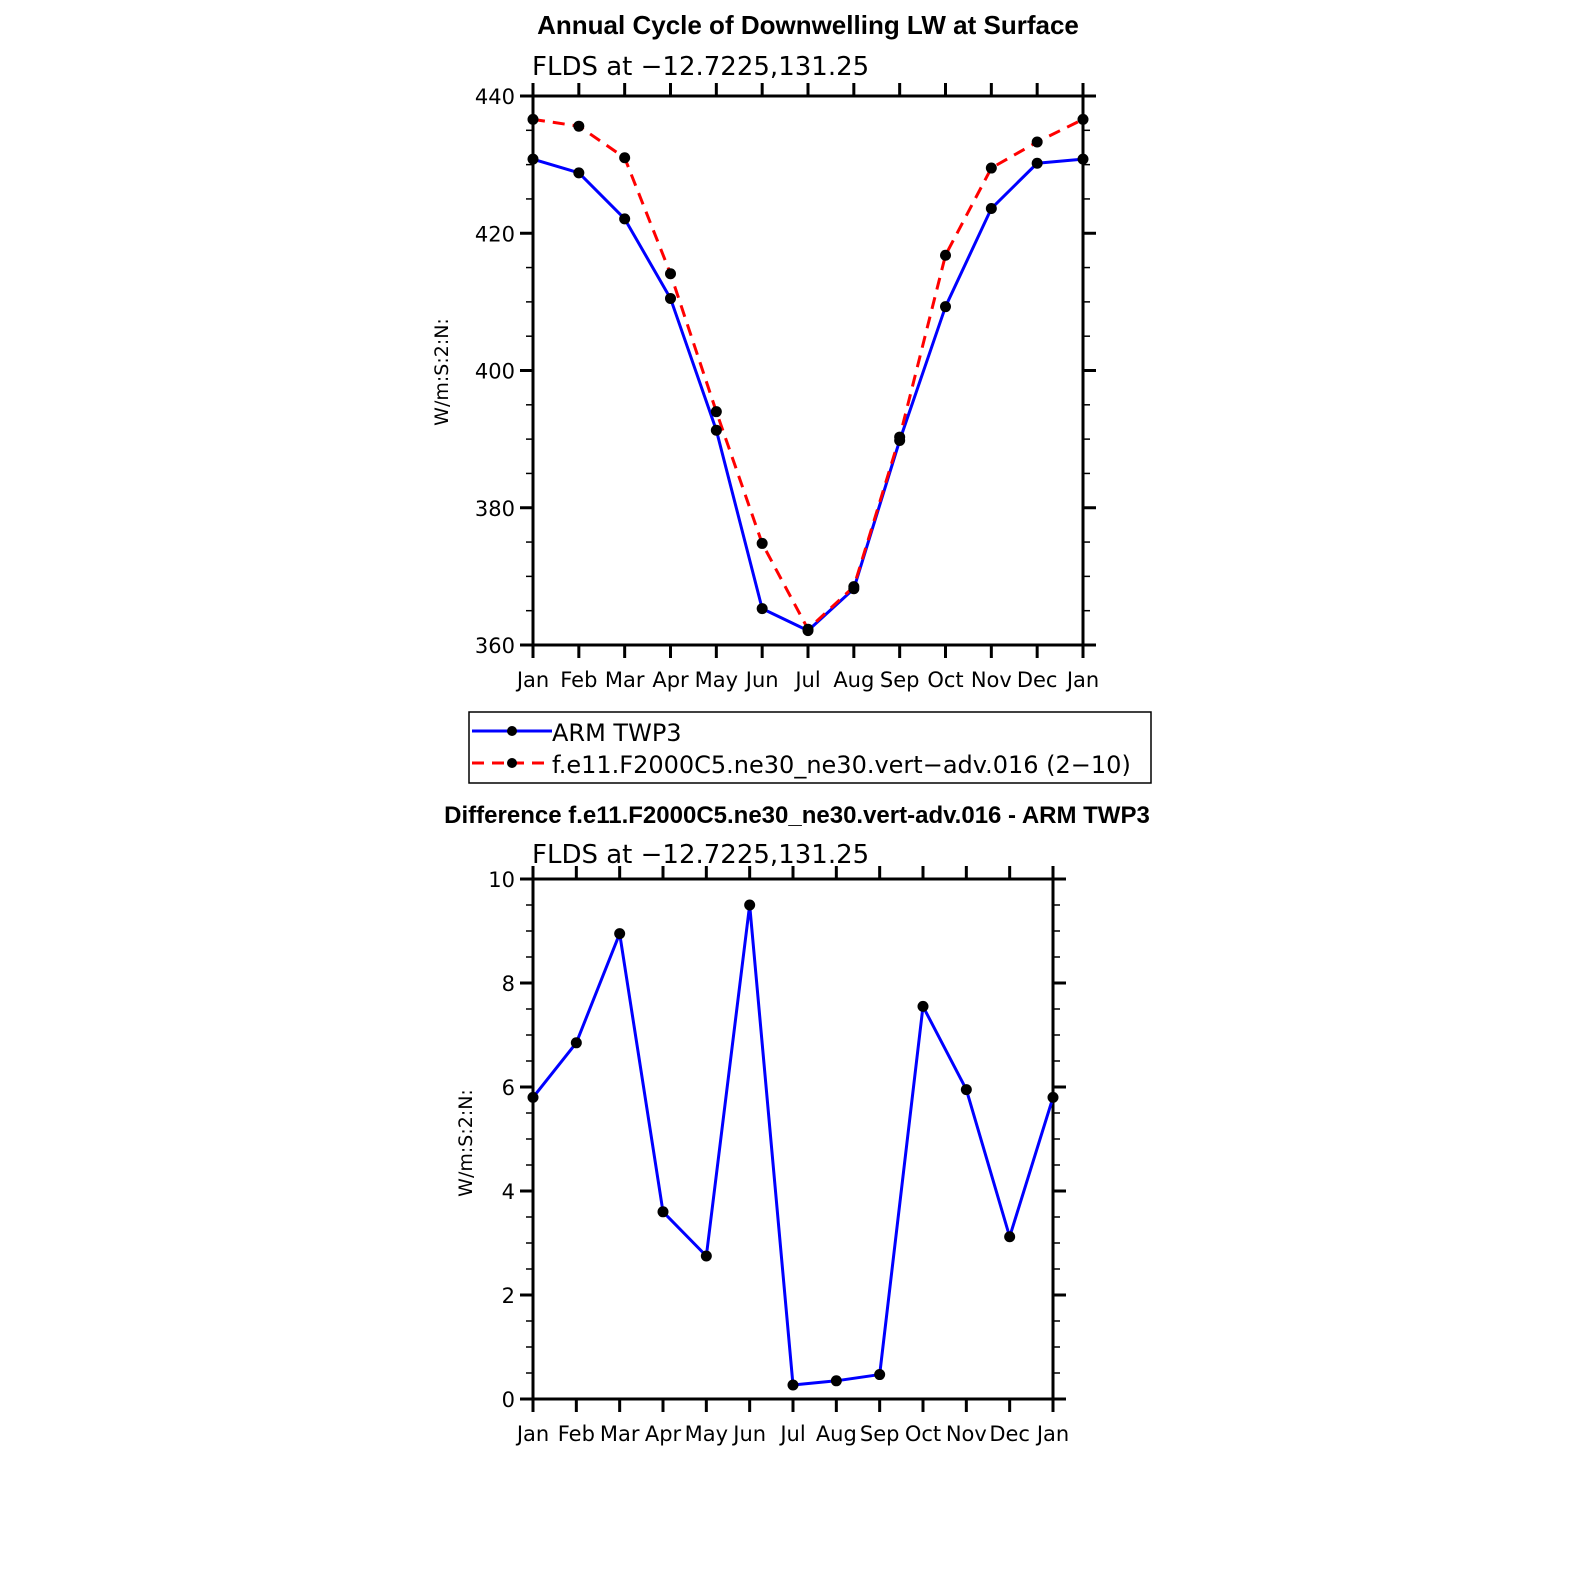 The height and width of the screenshot is (1575, 1575). Describe the element at coordinates (495, 646) in the screenshot. I see `y-tick-label: 360` at that location.